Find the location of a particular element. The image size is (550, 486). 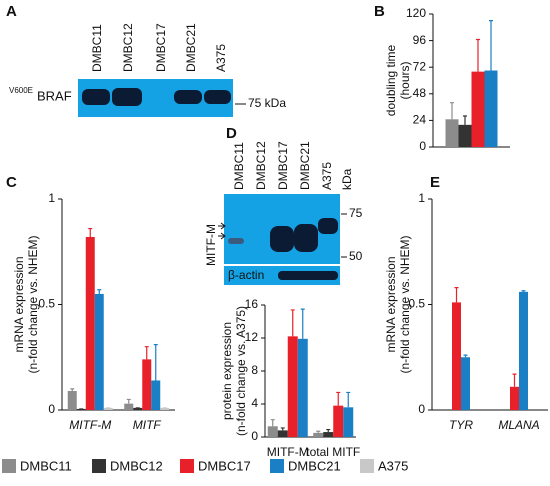

y-axis-label: doubling time is located at coordinates (391, 80).